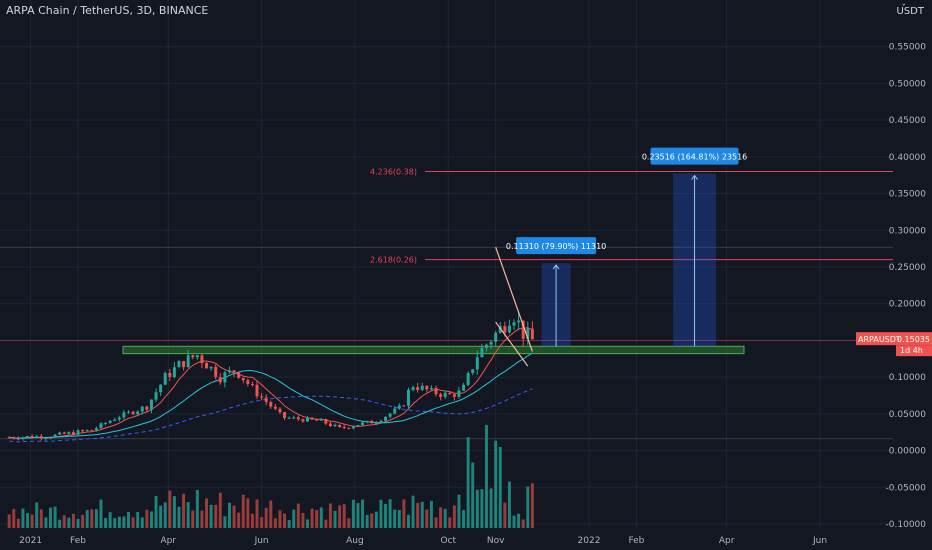 This screenshot has width=932, height=550. What do you see at coordinates (78, 541) in the screenshot?
I see `x-tick-label: Feb` at bounding box center [78, 541].